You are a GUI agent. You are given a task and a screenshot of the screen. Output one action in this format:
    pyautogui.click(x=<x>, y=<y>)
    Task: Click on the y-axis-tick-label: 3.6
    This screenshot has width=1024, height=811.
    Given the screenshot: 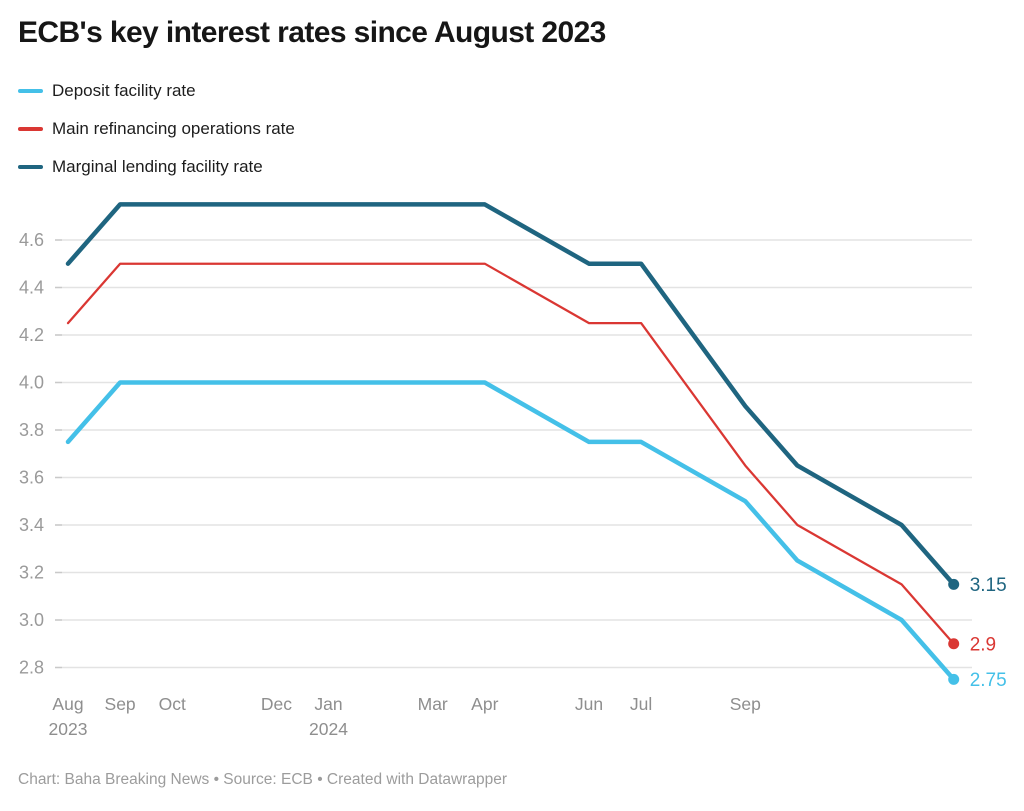 What is the action you would take?
    pyautogui.click(x=31, y=478)
    